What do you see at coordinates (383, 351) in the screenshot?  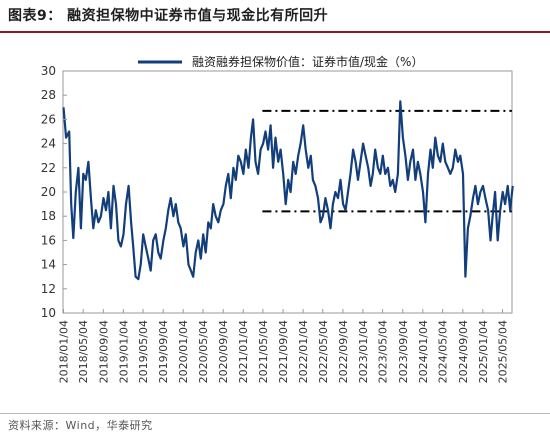 I see `x-tick-label: 2023/05/04` at bounding box center [383, 351].